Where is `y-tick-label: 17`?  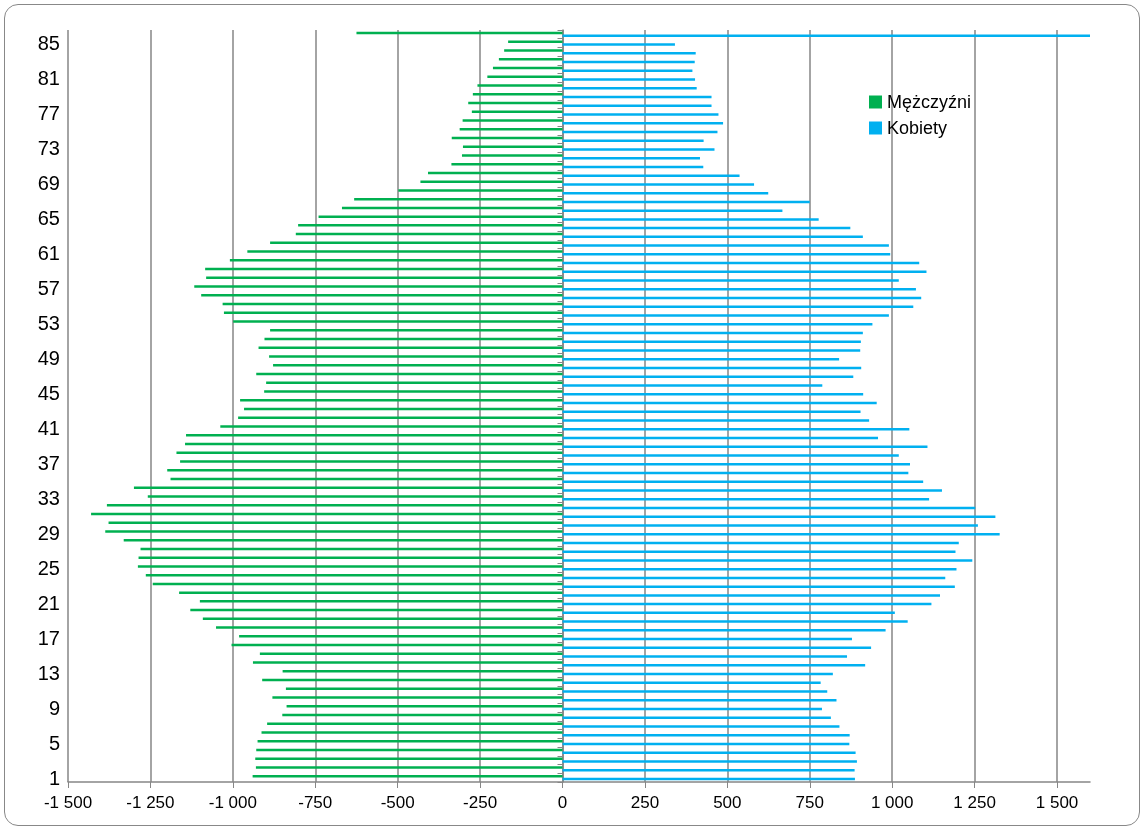
y-tick-label: 17 is located at coordinates (48, 637).